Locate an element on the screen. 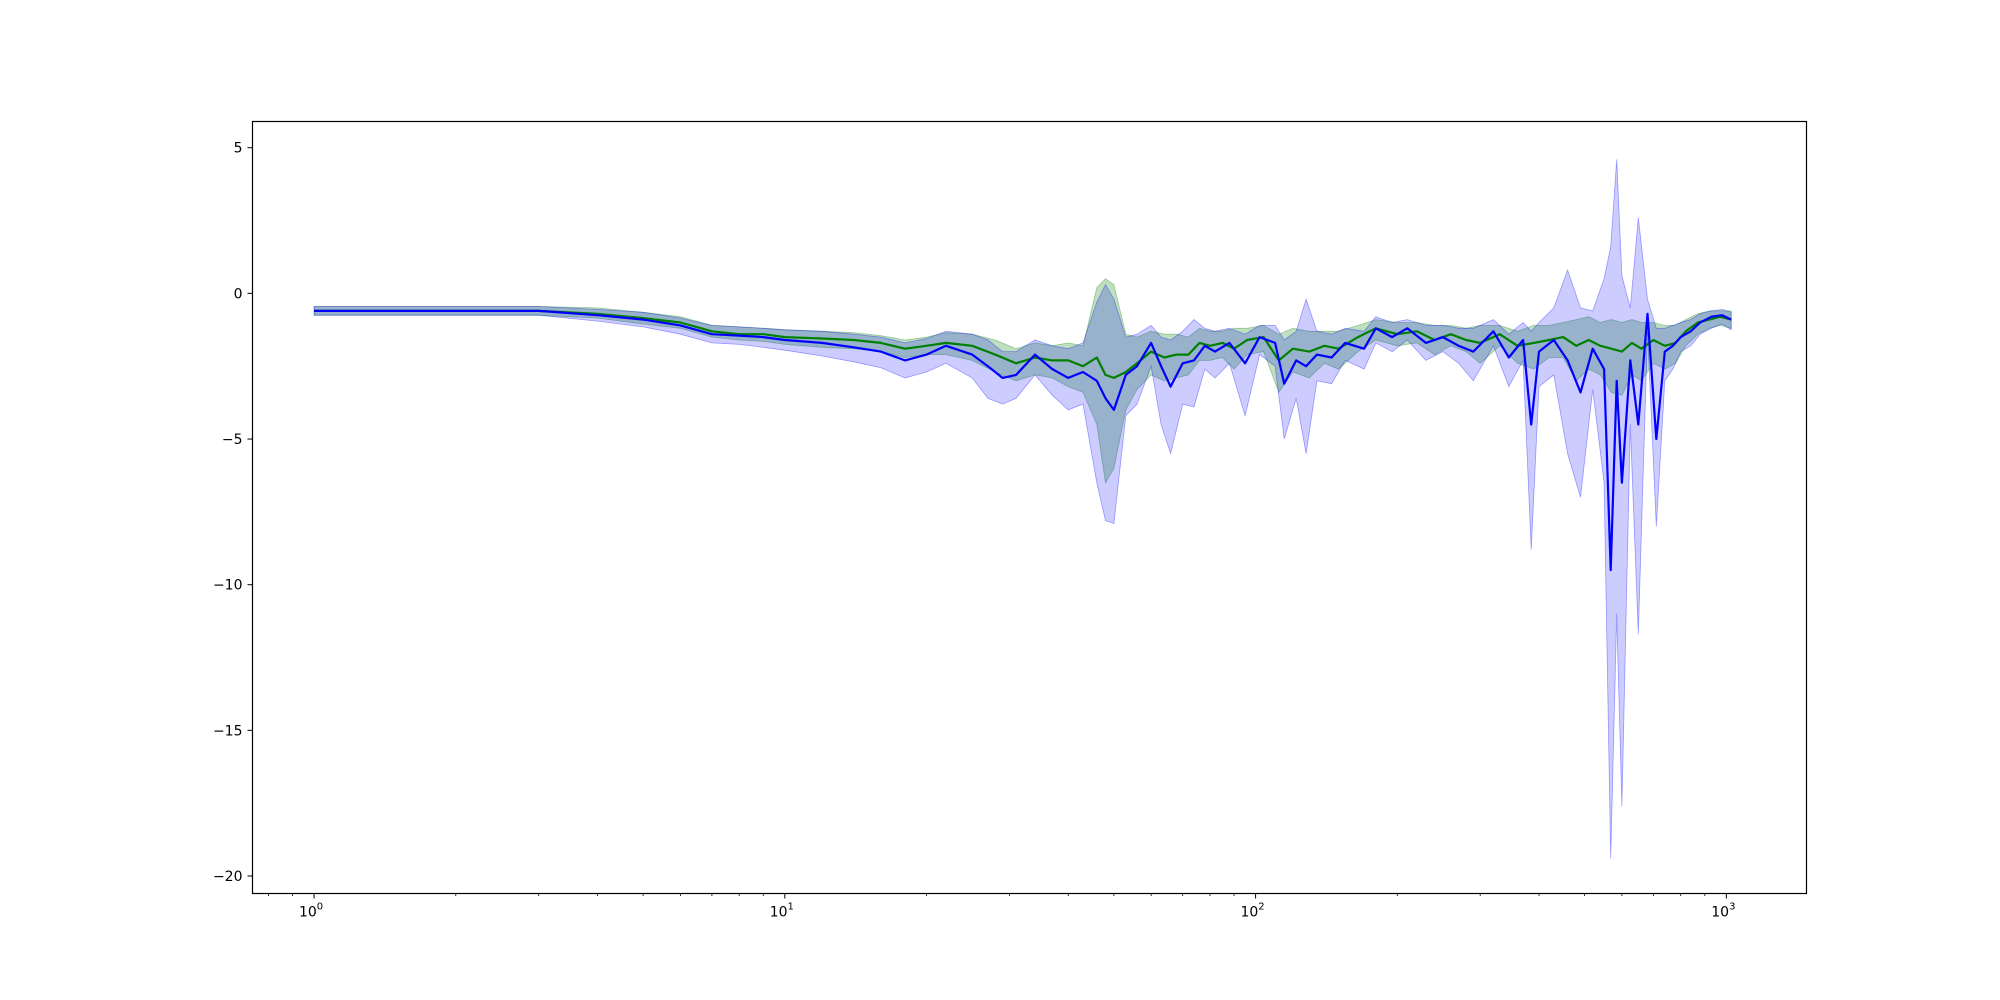 The image size is (2000, 1000). x-tick-label: 10¹ is located at coordinates (782, 911).